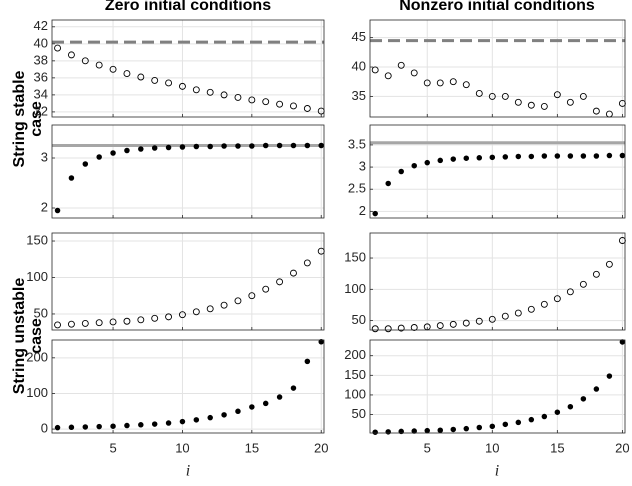  What do you see at coordinates (355, 256) in the screenshot?
I see `y-tick-label: 150` at bounding box center [355, 256].